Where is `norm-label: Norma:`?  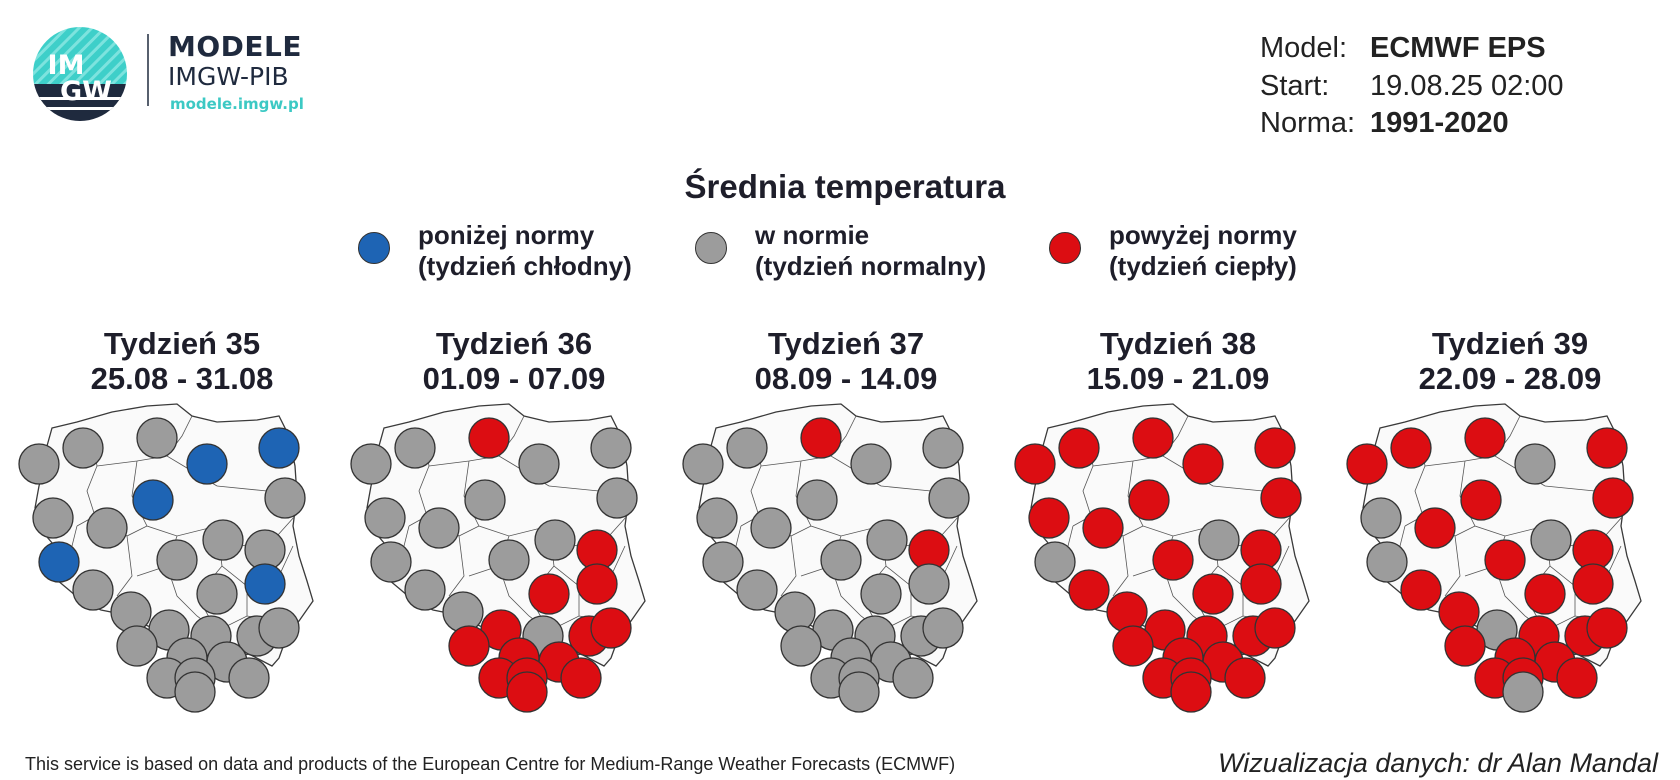
norm-label: Norma: is located at coordinates (1308, 123).